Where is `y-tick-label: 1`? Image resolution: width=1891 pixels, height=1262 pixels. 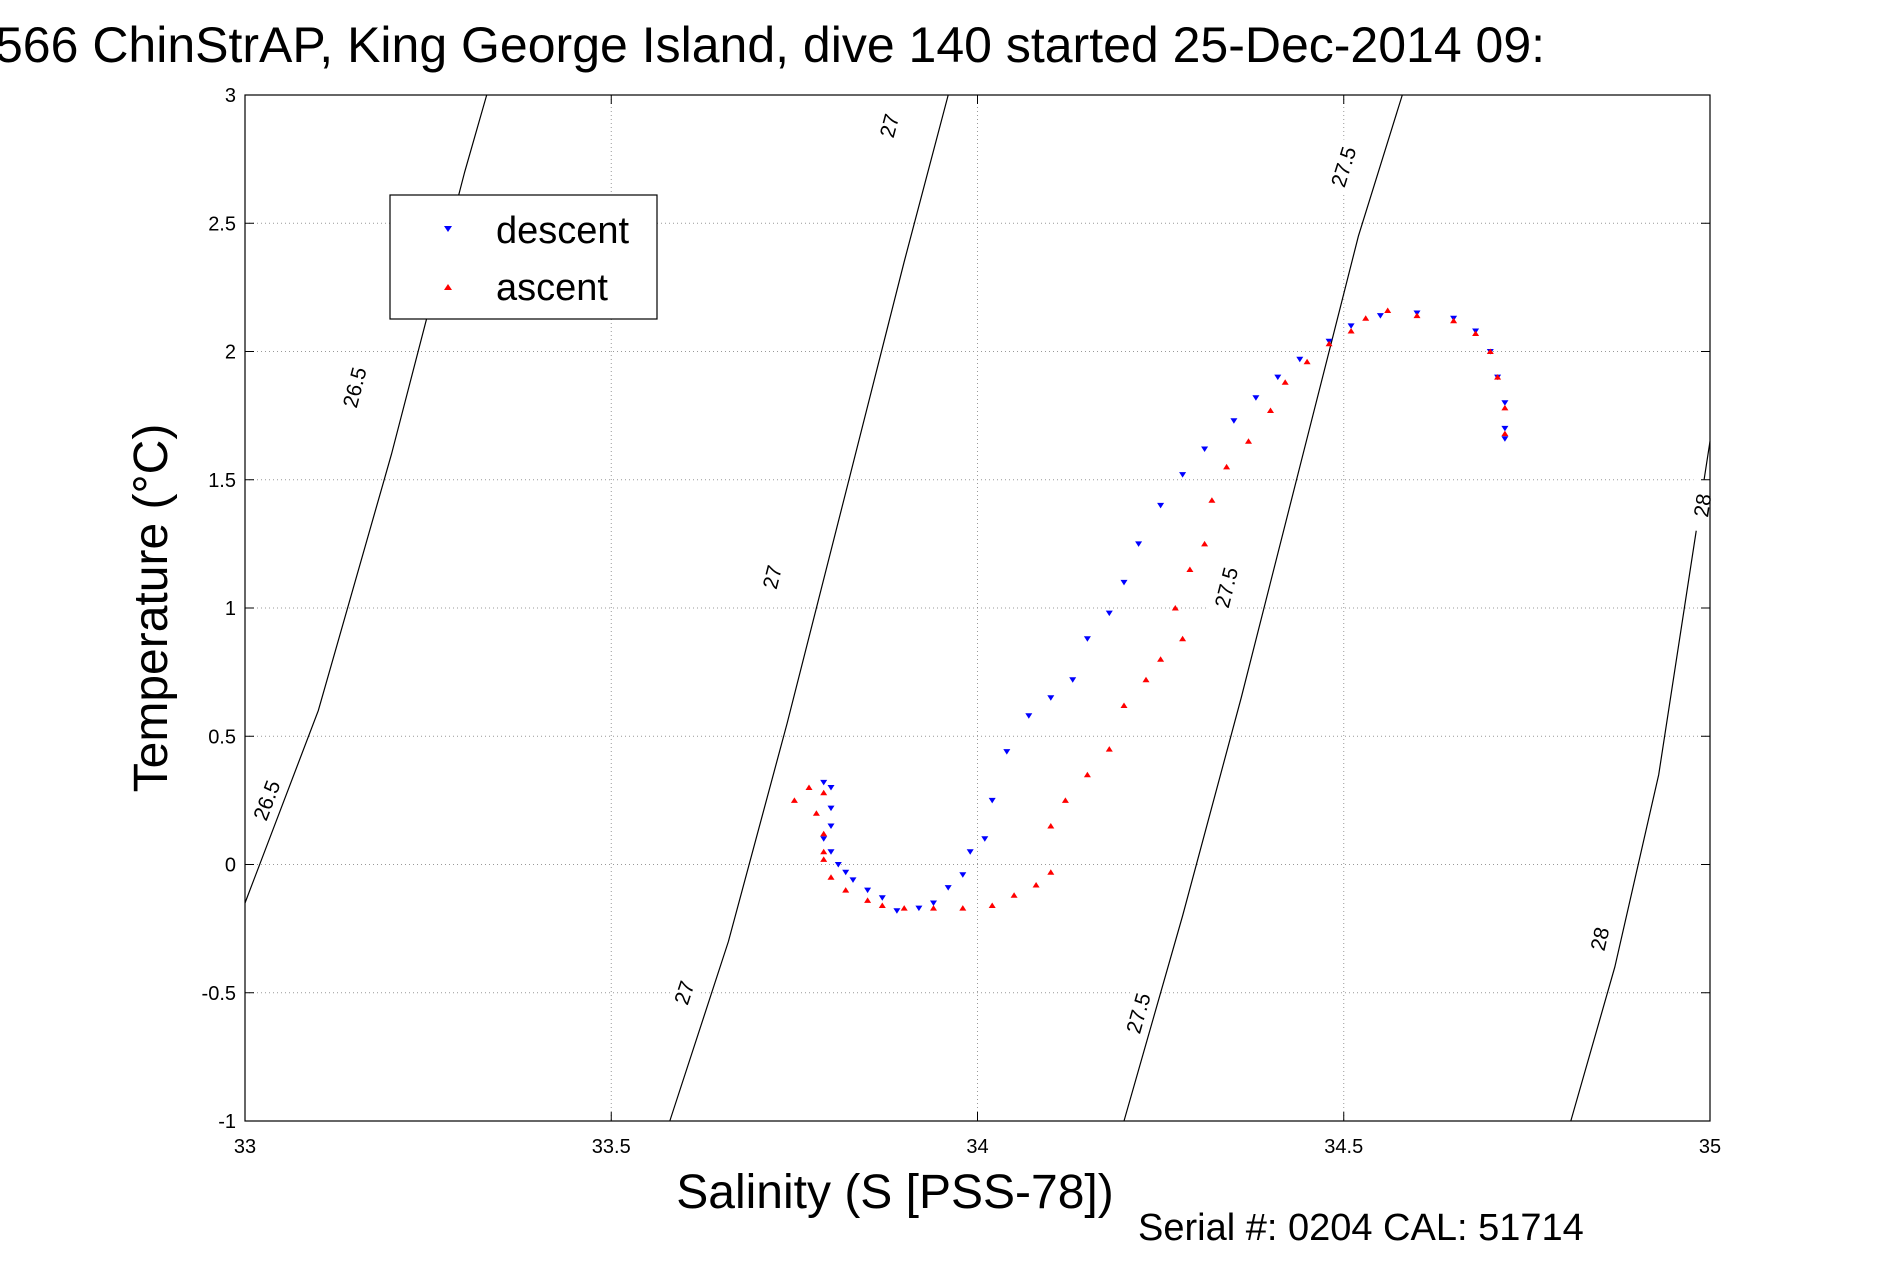 y-tick-label: 1 is located at coordinates (230, 609).